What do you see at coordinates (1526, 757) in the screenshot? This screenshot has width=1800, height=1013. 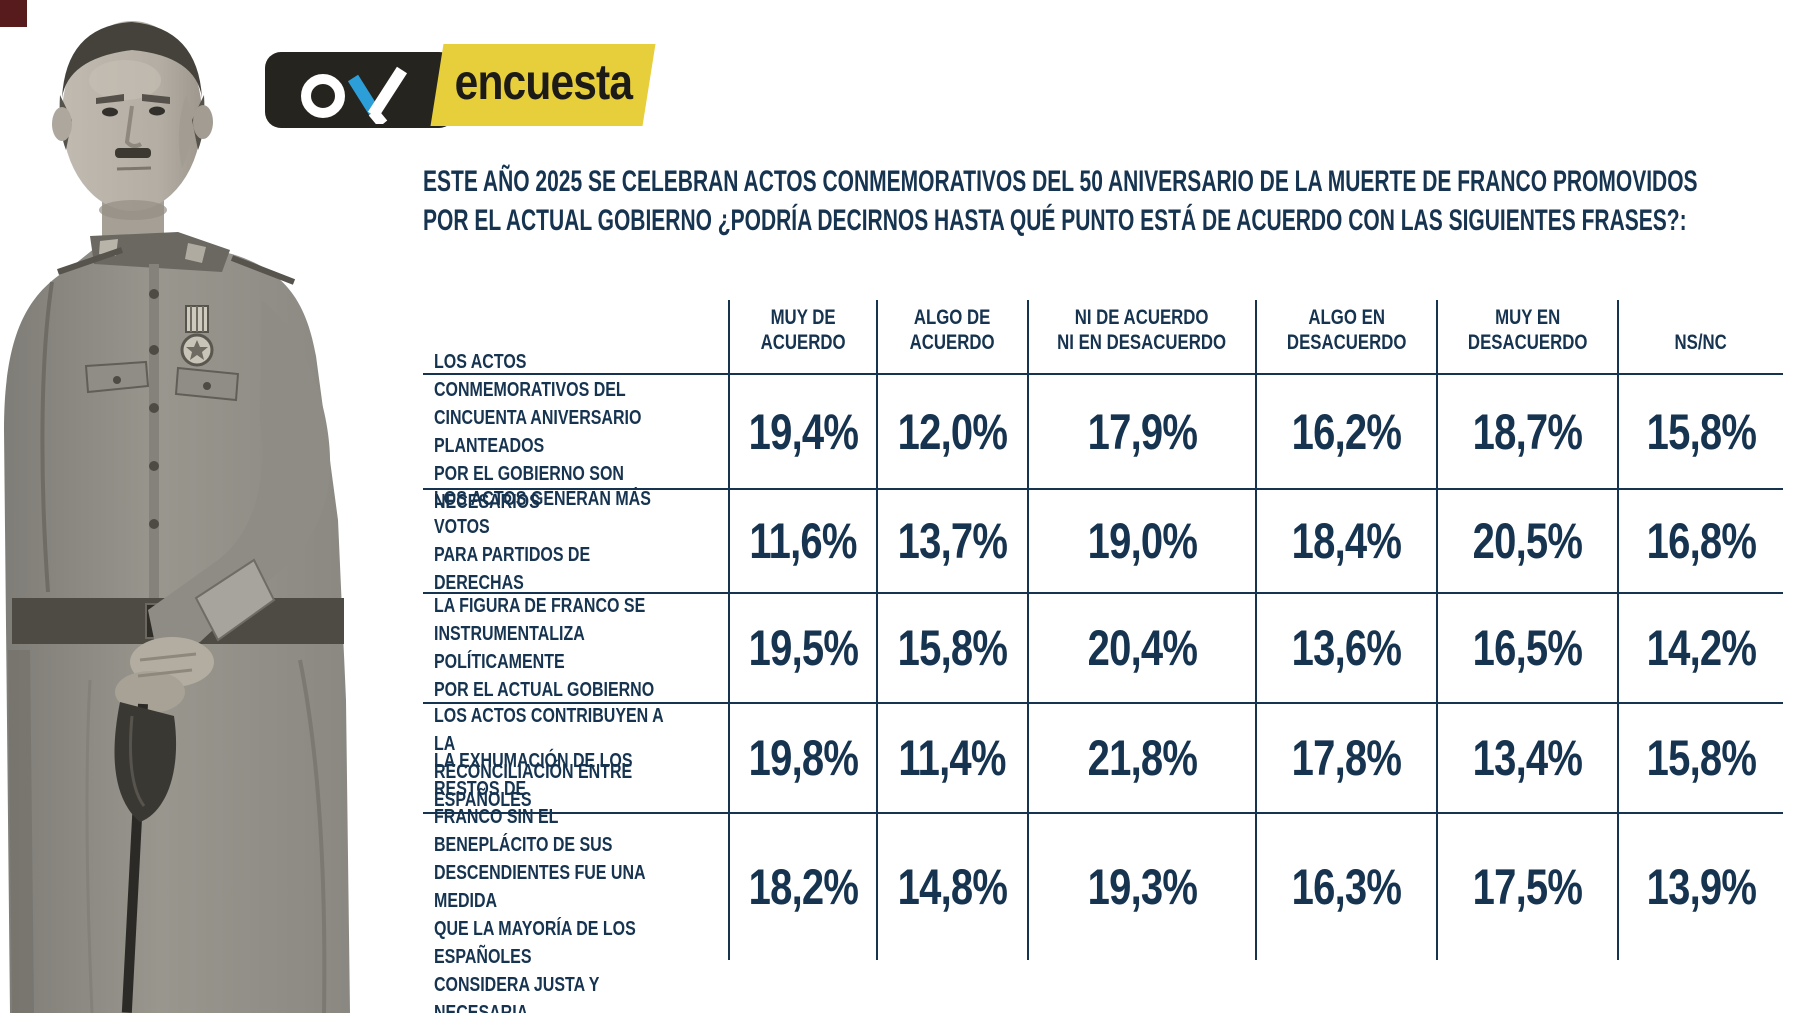 I see `value-cell-r4-c5: 13,4%` at bounding box center [1526, 757].